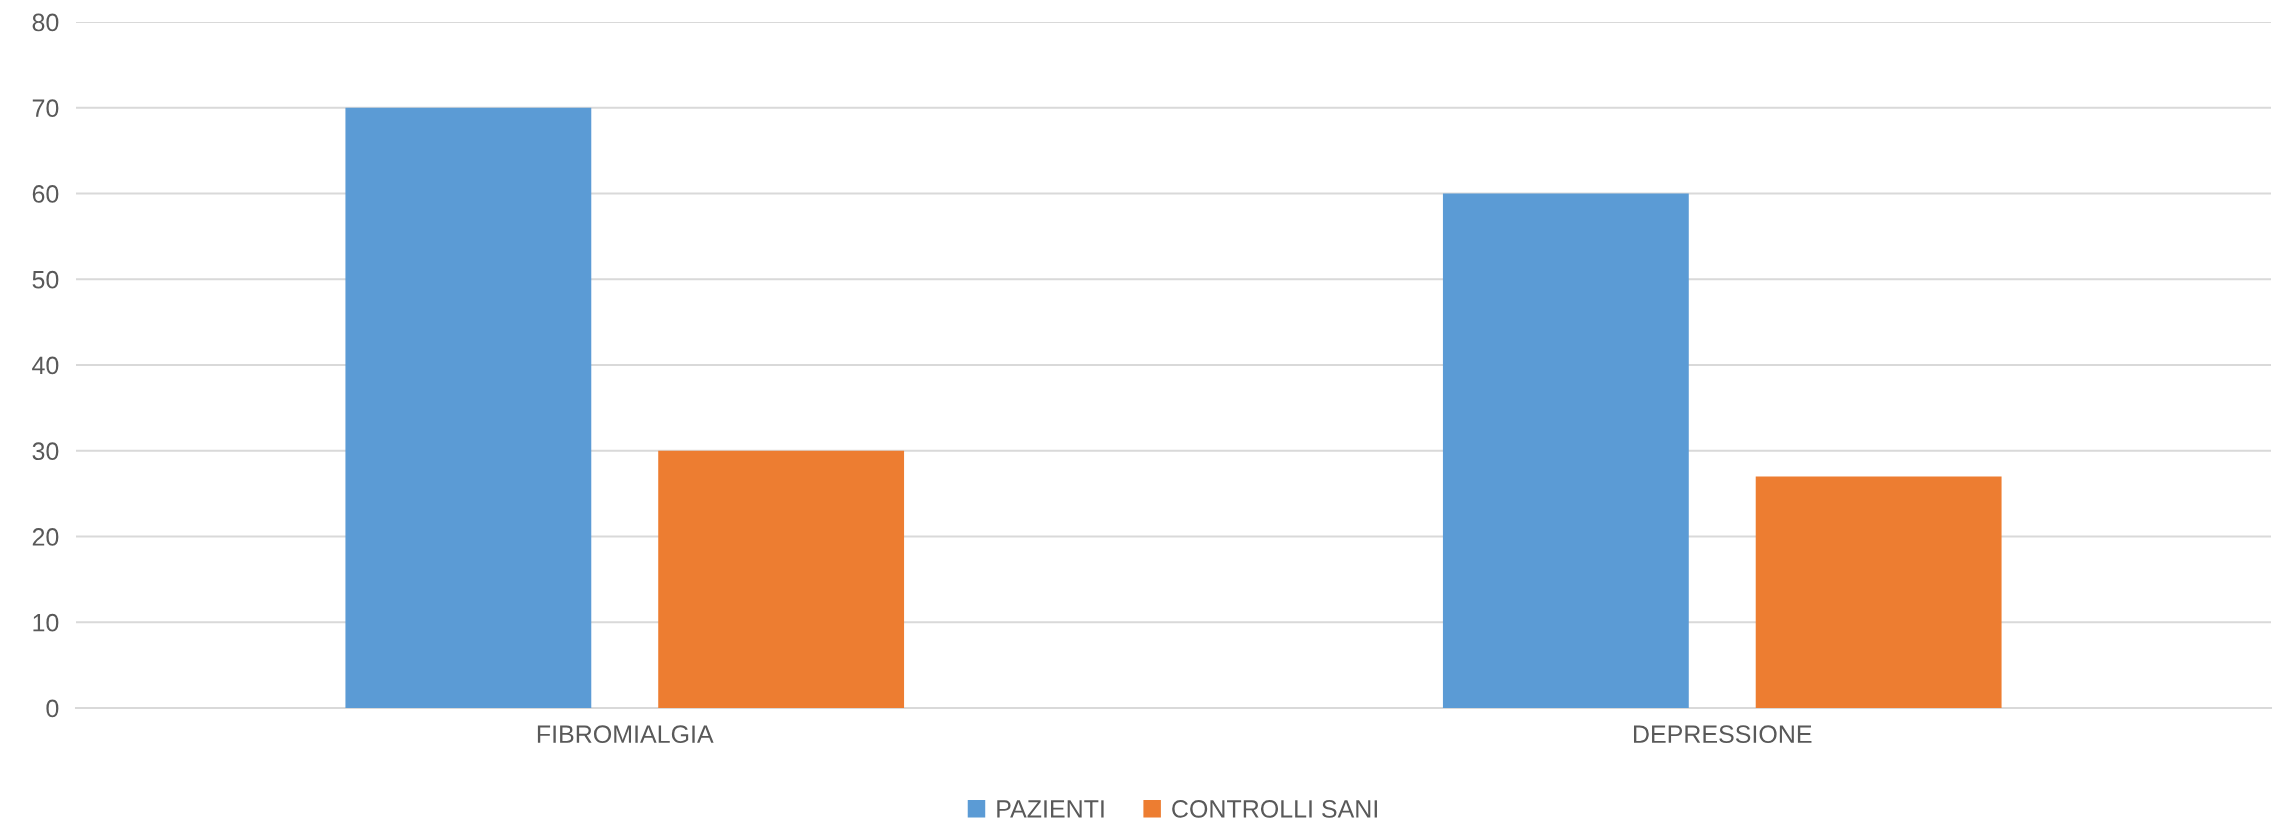  Describe the element at coordinates (45, 365) in the screenshot. I see `y-tick-label: 40` at that location.